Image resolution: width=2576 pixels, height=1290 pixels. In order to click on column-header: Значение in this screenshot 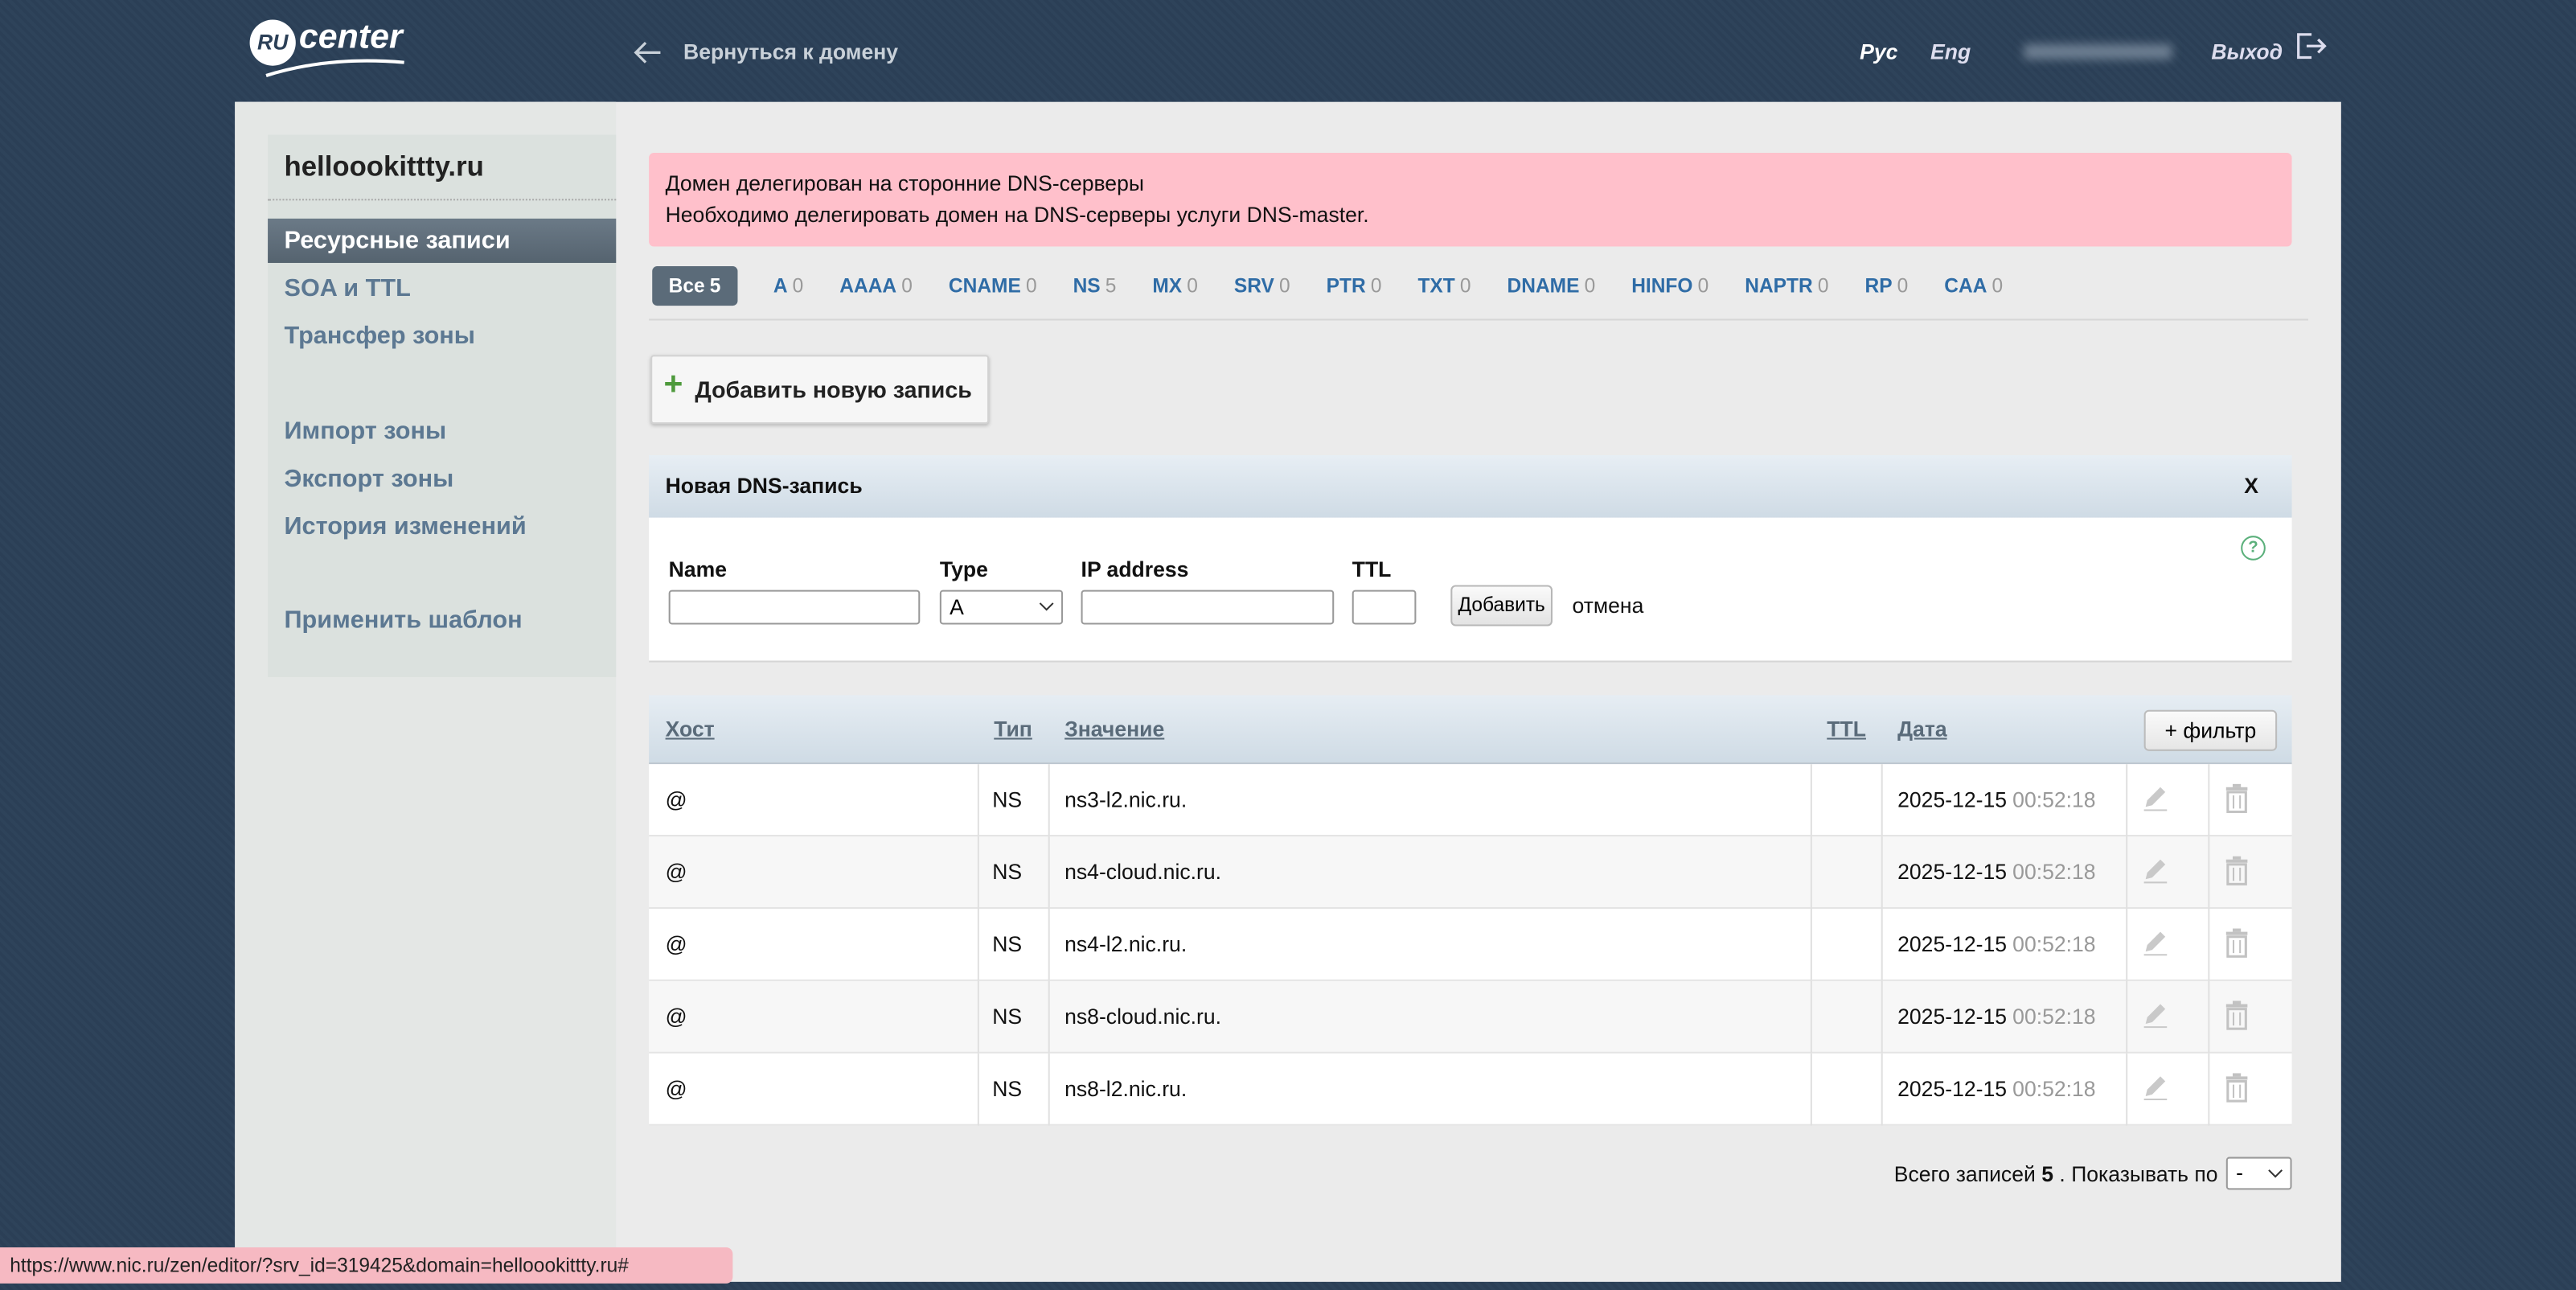, I will do `click(1114, 729)`.